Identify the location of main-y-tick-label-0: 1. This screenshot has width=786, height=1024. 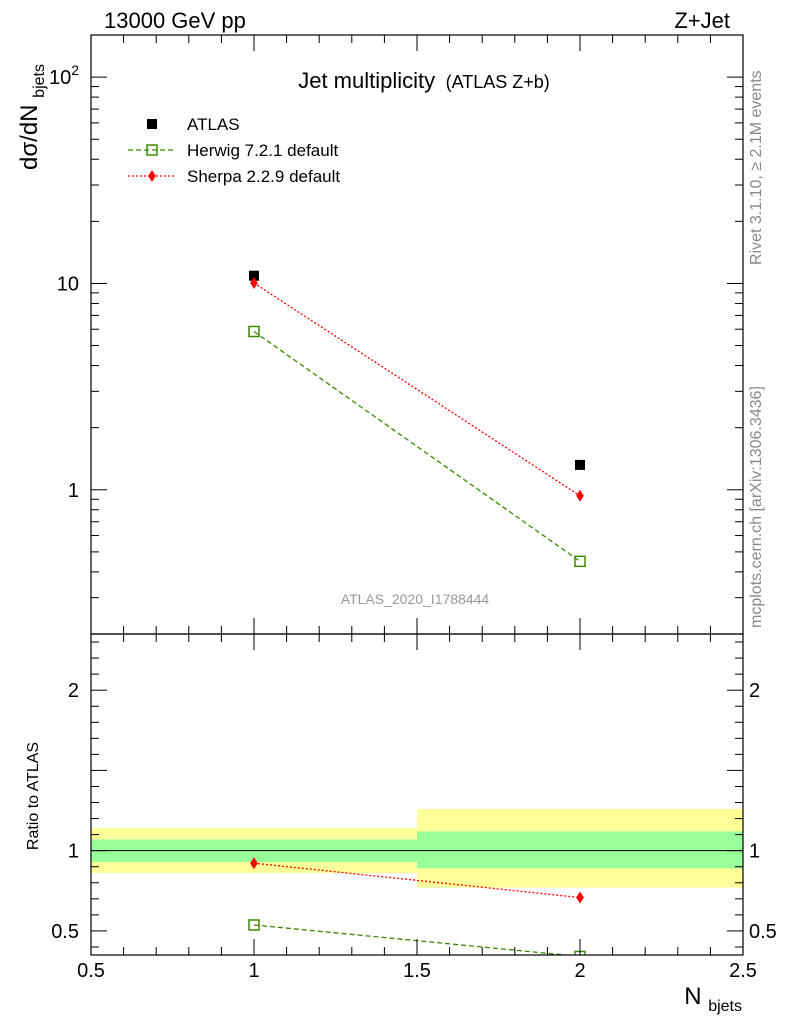
(73, 491).